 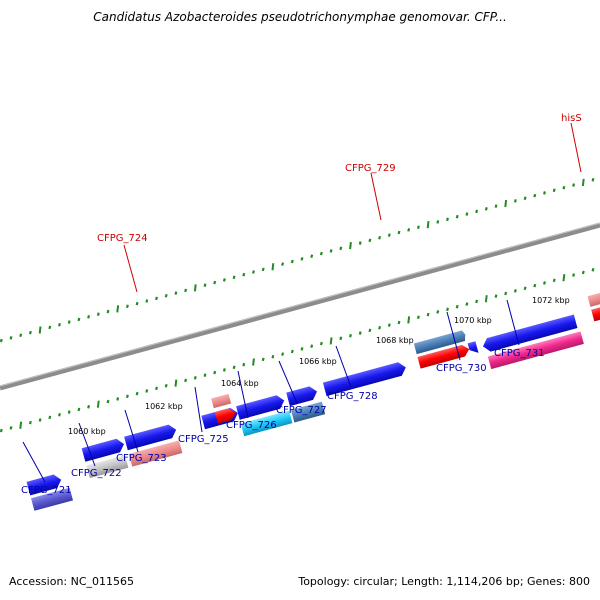 What do you see at coordinates (164, 406) in the screenshot?
I see `kbp-label-1062: 1062 kbp` at bounding box center [164, 406].